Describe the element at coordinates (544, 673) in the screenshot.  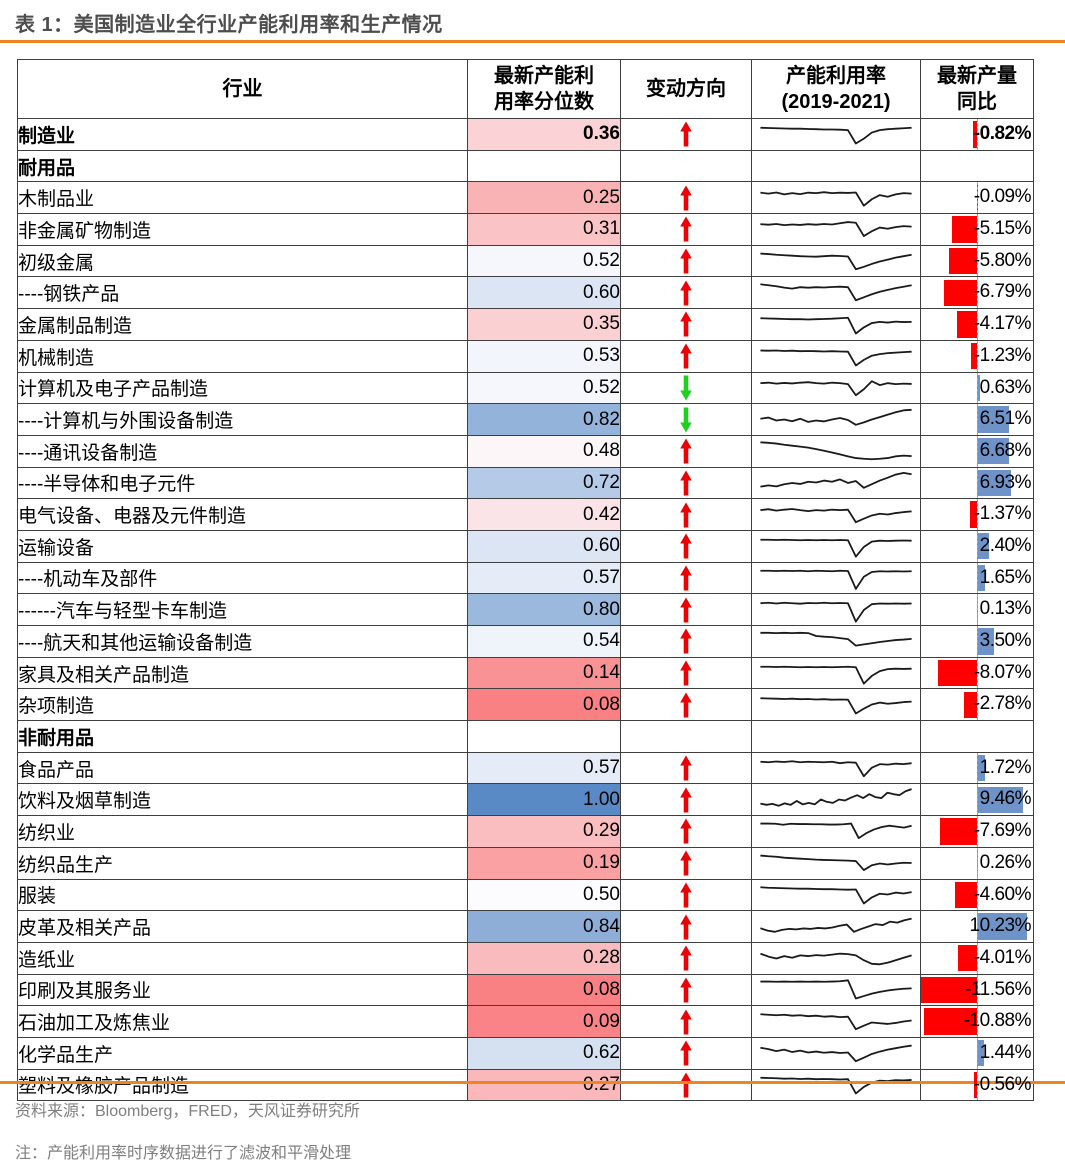
I see `percentile-cell: 0.14` at that location.